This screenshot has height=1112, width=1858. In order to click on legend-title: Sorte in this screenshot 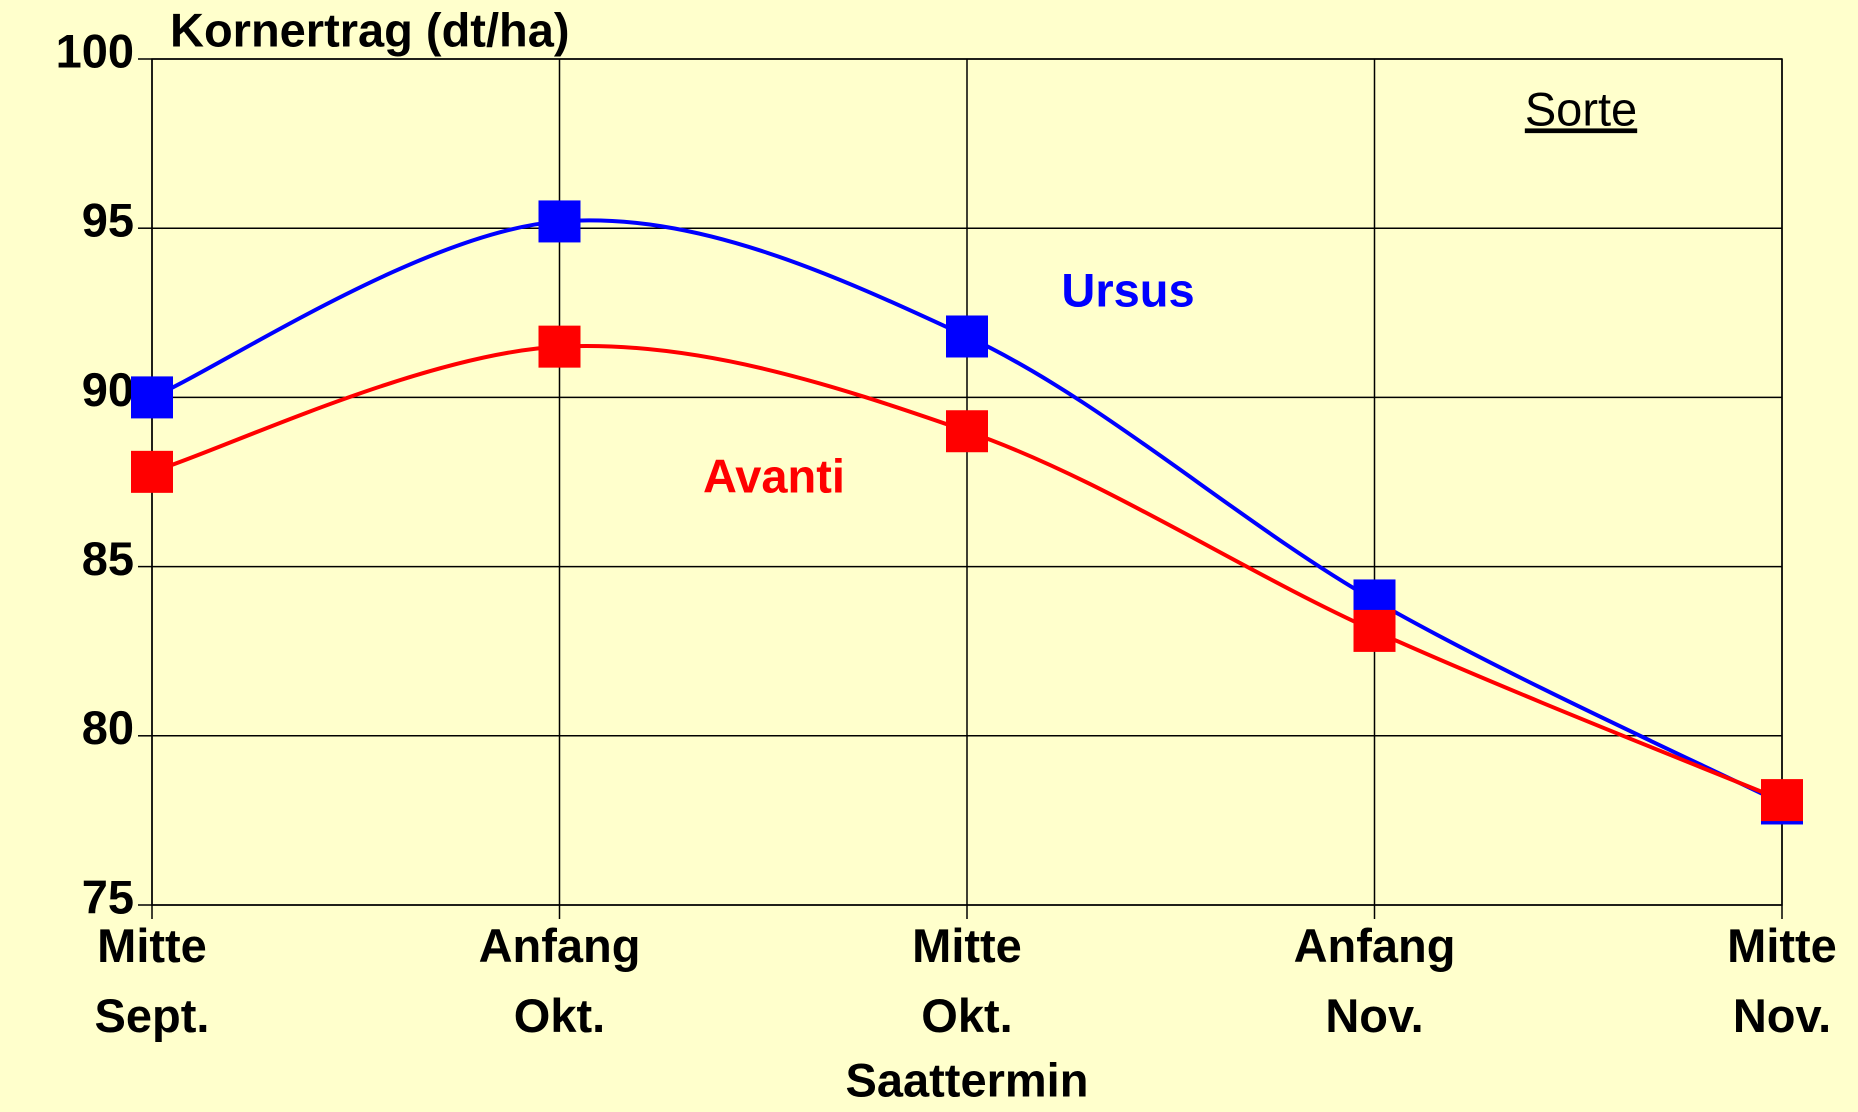, I will do `click(1581, 108)`.